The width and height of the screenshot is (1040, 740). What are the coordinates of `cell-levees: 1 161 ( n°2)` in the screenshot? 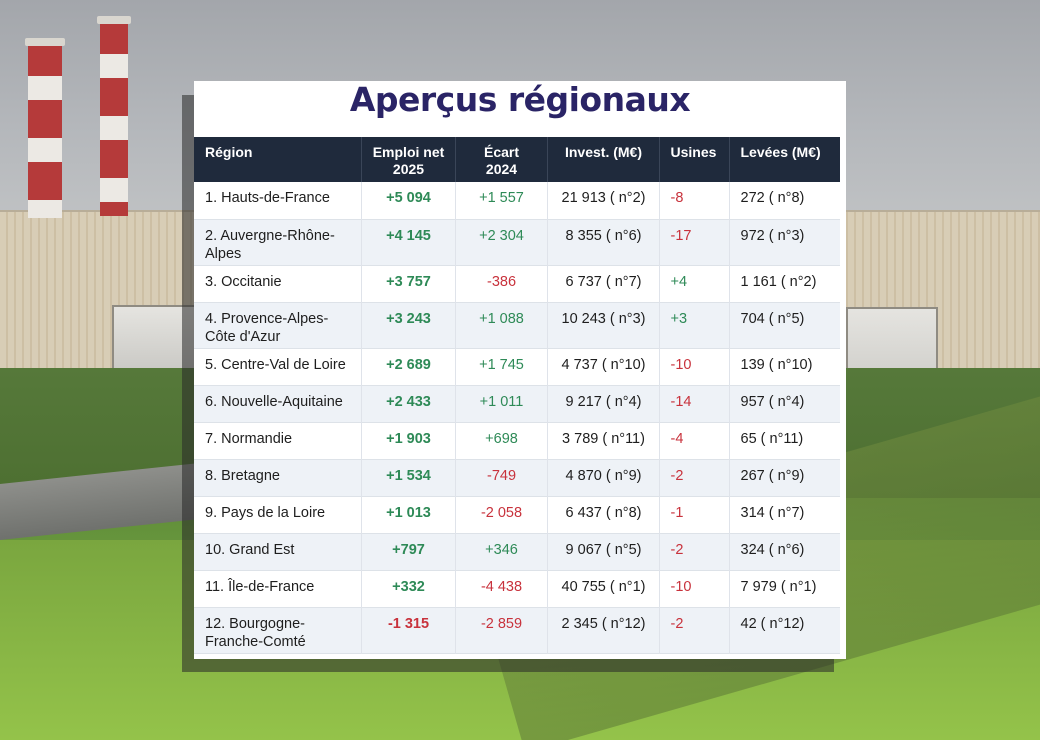 It's located at (778, 281).